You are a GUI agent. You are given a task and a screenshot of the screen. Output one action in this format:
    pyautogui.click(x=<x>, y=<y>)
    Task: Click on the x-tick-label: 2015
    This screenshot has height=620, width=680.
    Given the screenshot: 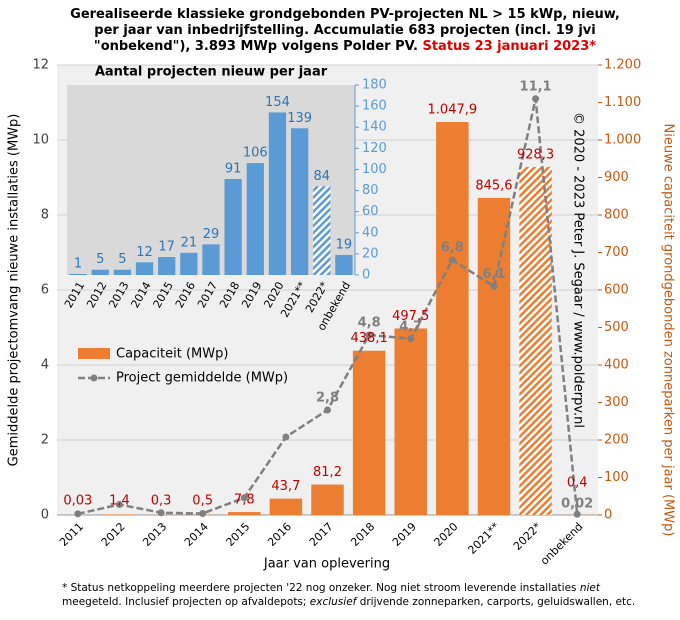 What is the action you would take?
    pyautogui.click(x=238, y=534)
    